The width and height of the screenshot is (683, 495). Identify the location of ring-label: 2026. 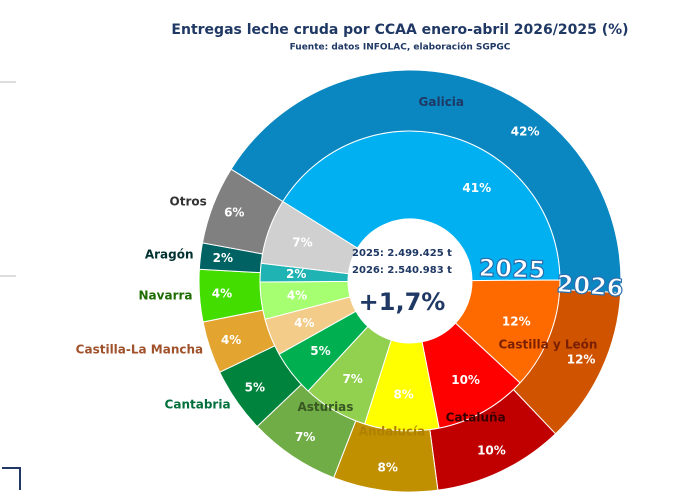
(590, 286).